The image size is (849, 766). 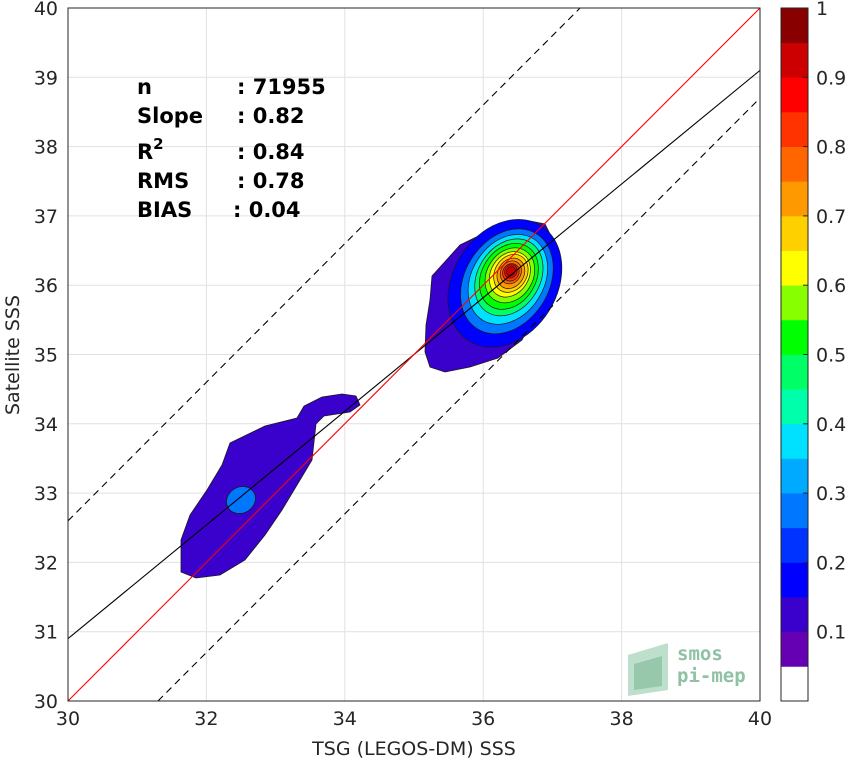 I want to click on colorbar-tick-label: 0.5, so click(x=831, y=356).